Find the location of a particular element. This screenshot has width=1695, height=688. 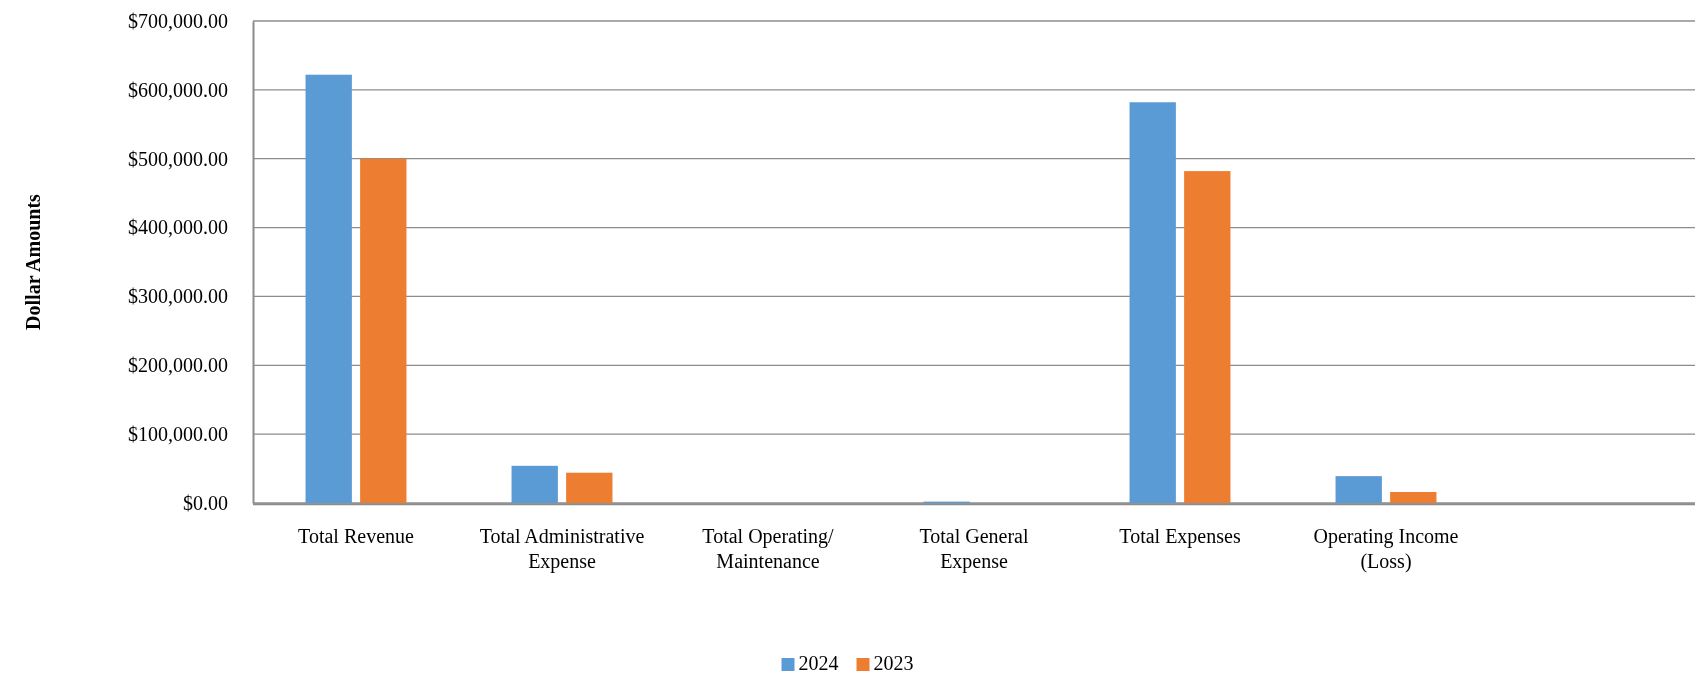

x-tick-label: Total Revenue is located at coordinates (356, 536).